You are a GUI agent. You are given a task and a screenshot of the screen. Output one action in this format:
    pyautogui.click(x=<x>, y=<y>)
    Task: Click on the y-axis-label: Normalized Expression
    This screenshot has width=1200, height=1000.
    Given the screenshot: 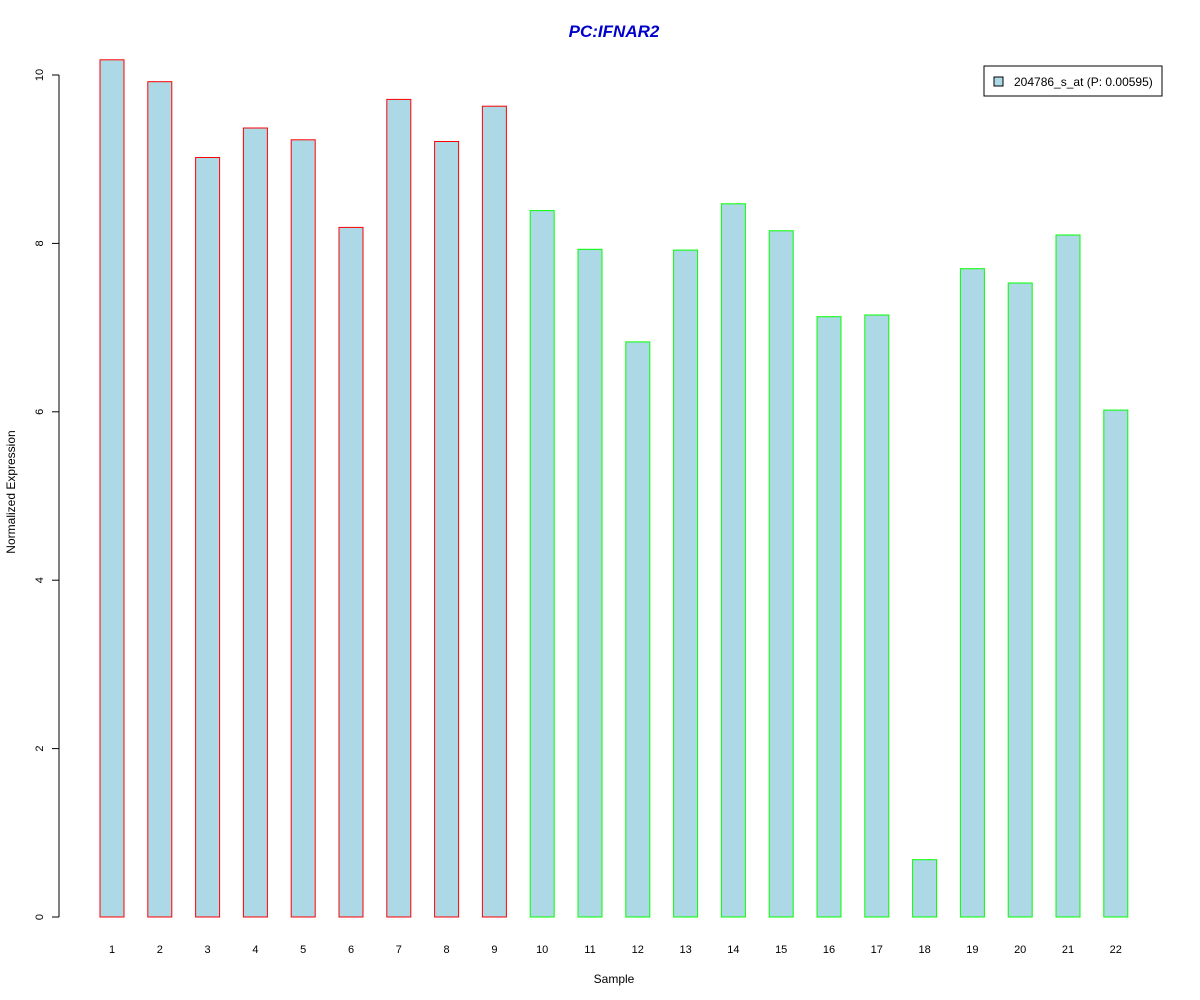 What is the action you would take?
    pyautogui.click(x=11, y=491)
    